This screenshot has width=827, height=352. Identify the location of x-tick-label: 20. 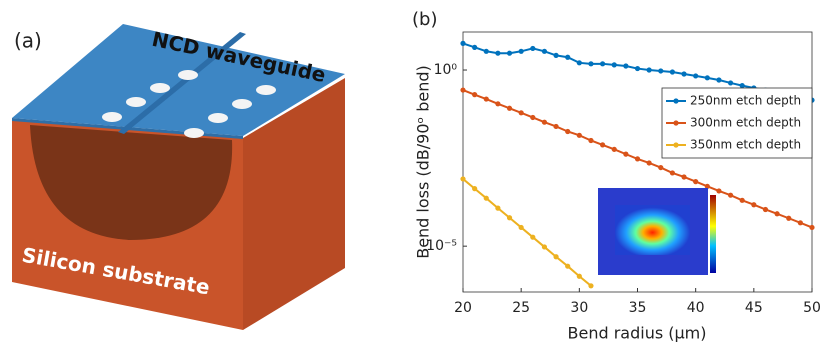
(463, 308).